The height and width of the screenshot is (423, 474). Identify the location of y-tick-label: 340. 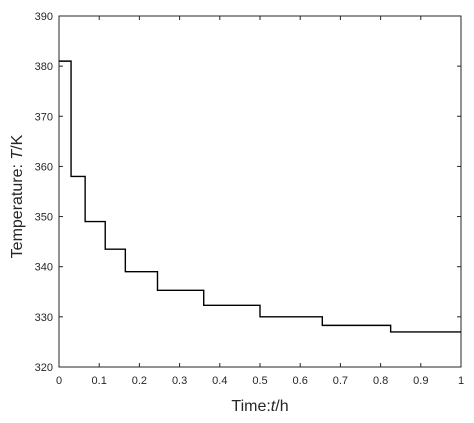
(44, 268).